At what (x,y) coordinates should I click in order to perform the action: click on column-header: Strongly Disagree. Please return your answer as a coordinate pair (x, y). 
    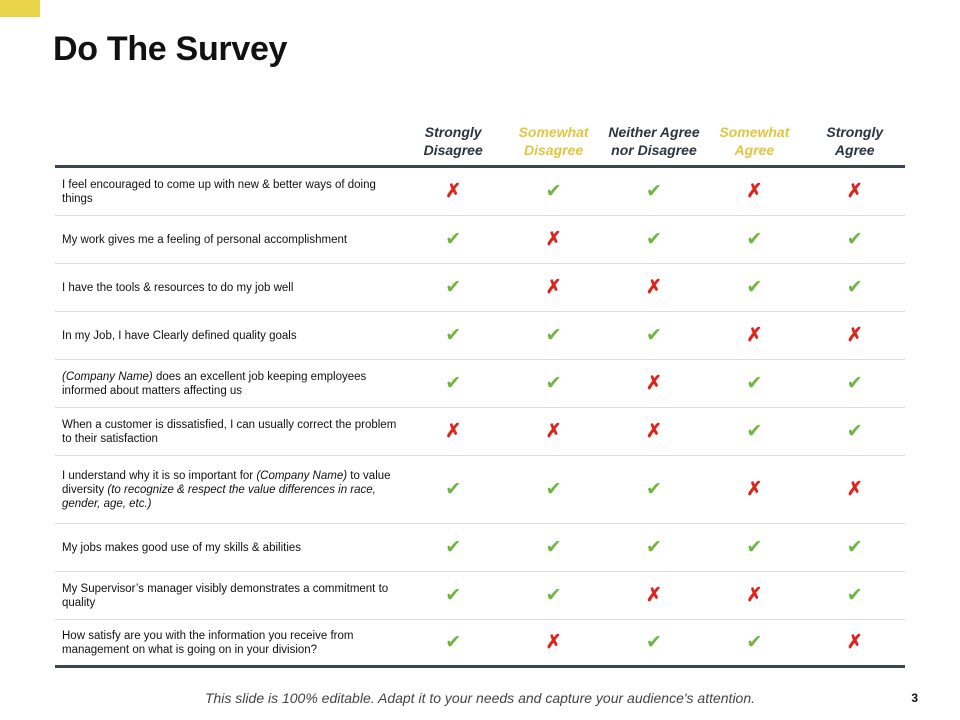
    Looking at the image, I should click on (453, 141).